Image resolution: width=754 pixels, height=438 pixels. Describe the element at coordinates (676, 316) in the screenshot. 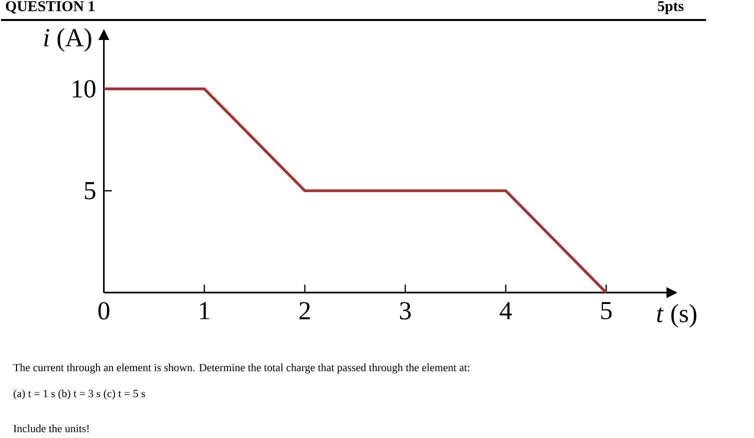

I see `x-axis-title: t (s)` at that location.